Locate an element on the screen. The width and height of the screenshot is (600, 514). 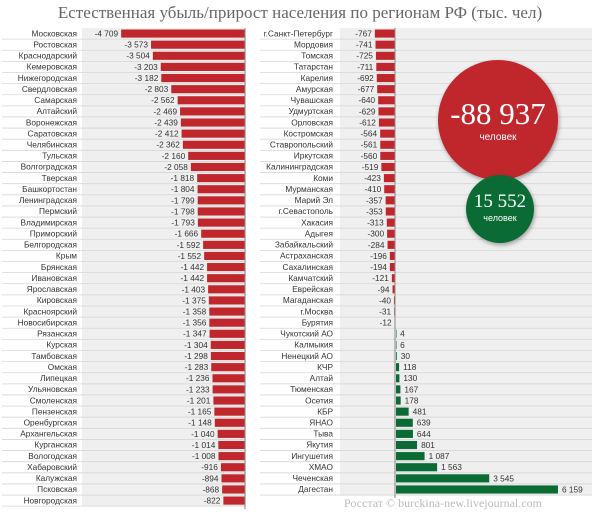
data-label: -3 182 is located at coordinates (147, 78).